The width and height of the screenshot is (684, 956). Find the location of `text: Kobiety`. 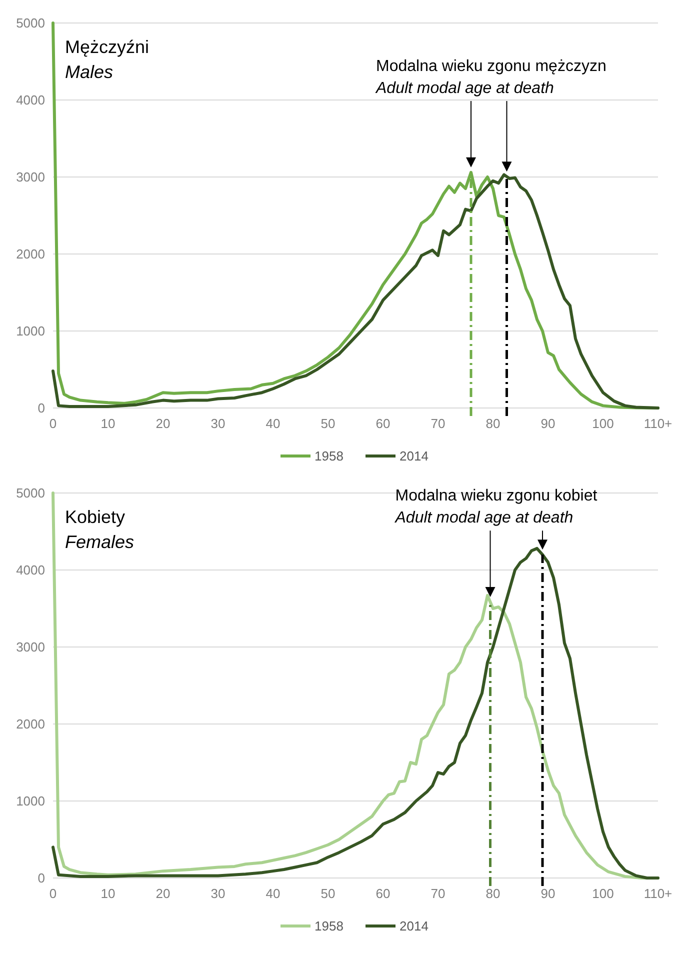

text: Kobiety is located at coordinates (95, 517).